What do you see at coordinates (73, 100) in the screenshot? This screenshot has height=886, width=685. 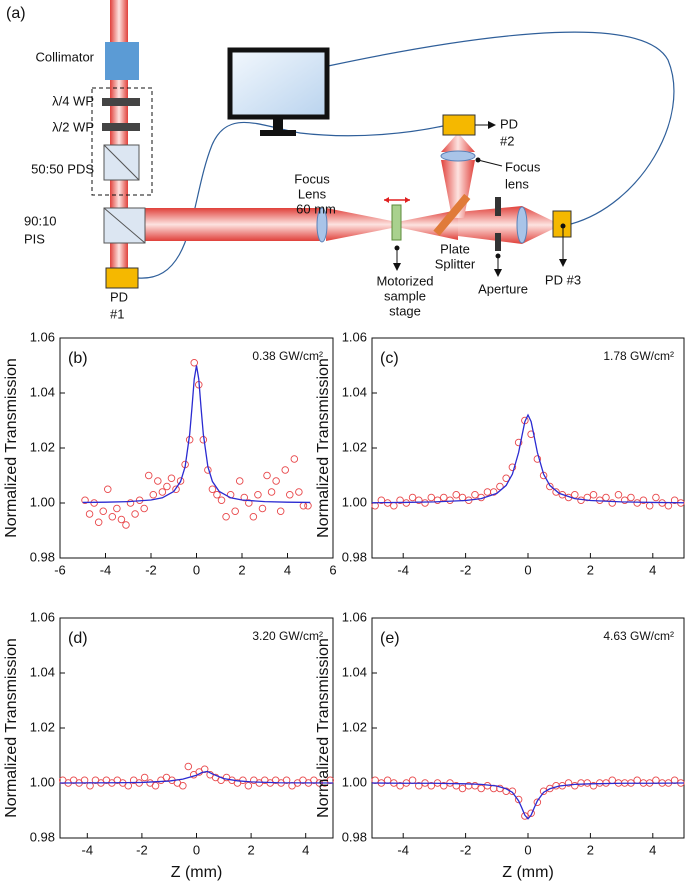 I see `label: λ/4 WP` at bounding box center [73, 100].